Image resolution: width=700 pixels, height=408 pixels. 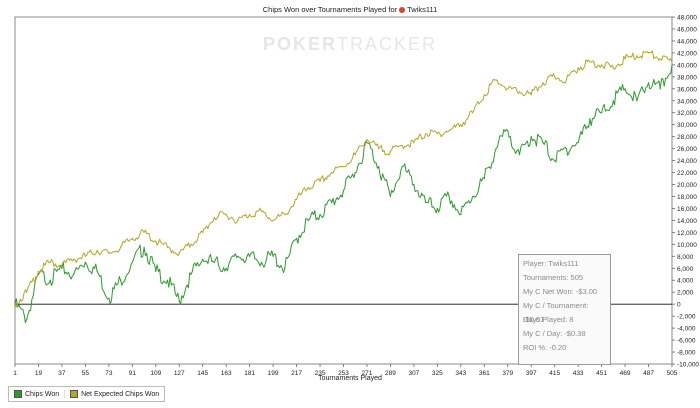 What do you see at coordinates (367, 373) in the screenshot?
I see `x-tick-label: 271` at bounding box center [367, 373].